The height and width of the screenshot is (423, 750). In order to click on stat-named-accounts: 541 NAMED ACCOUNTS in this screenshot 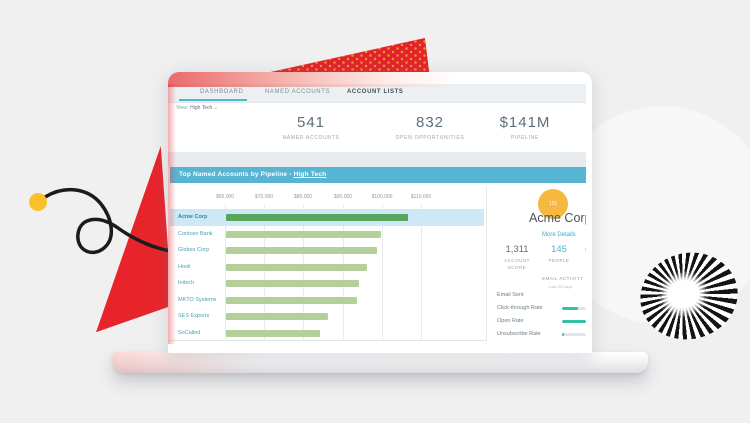, I will do `click(310, 127)`.